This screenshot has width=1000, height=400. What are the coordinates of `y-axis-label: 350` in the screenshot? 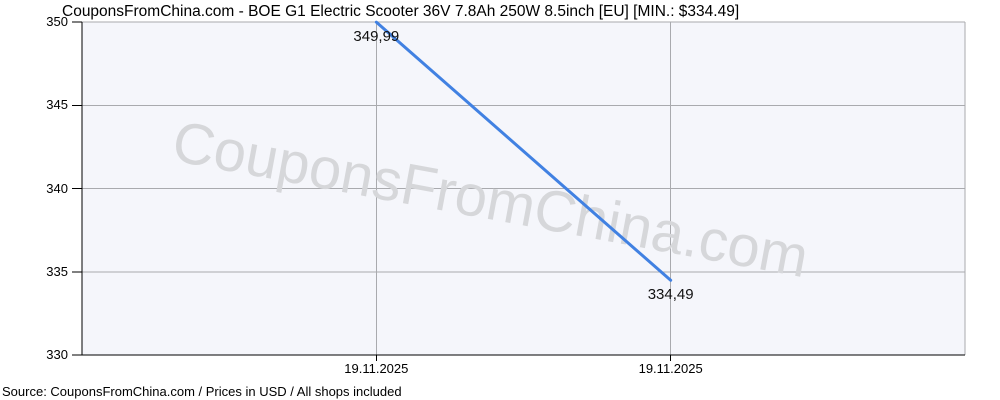 It's located at (57, 21).